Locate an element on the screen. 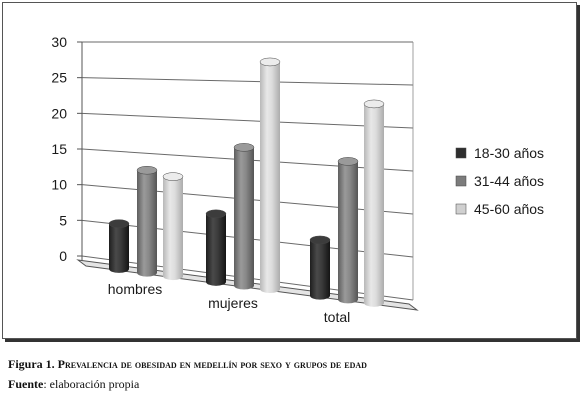  legend-label: 31-44 años is located at coordinates (509, 181).